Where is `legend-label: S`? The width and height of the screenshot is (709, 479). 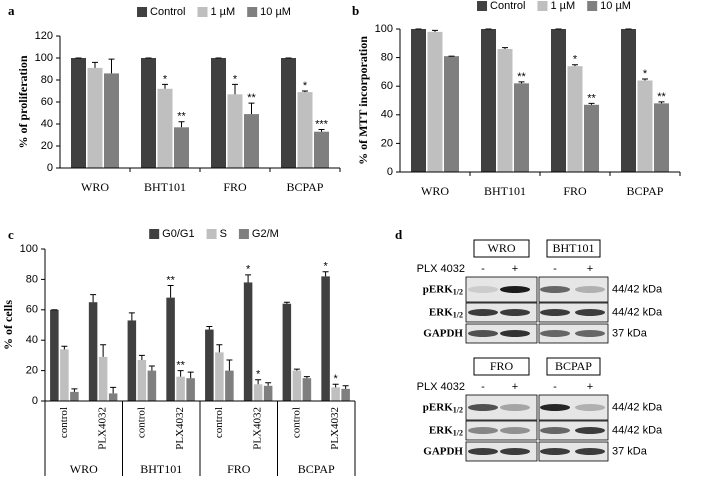
legend-label: S is located at coordinates (223, 234).